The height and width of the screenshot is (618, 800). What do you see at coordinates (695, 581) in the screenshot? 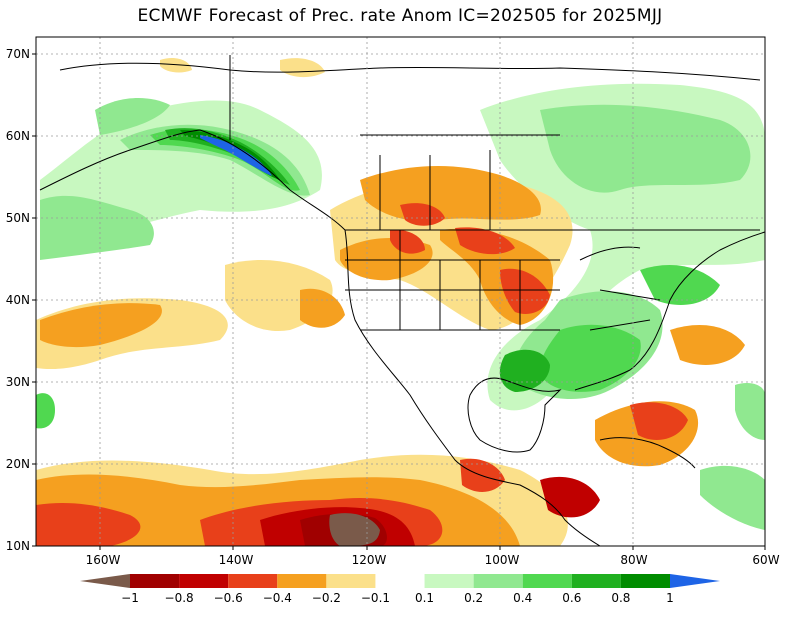
I see `colorbar-arrow-high` at bounding box center [695, 581].